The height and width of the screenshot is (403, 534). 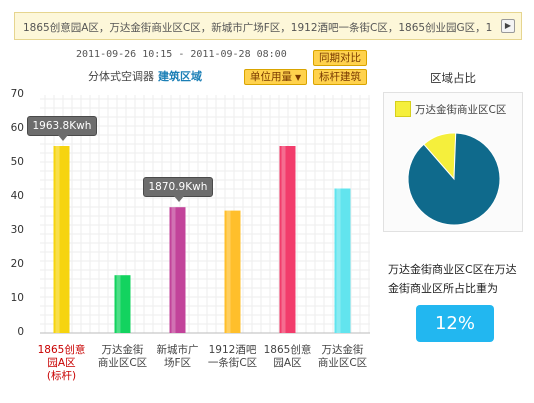 What do you see at coordinates (180, 76) in the screenshot?
I see `region-link: 建筑区域` at bounding box center [180, 76].